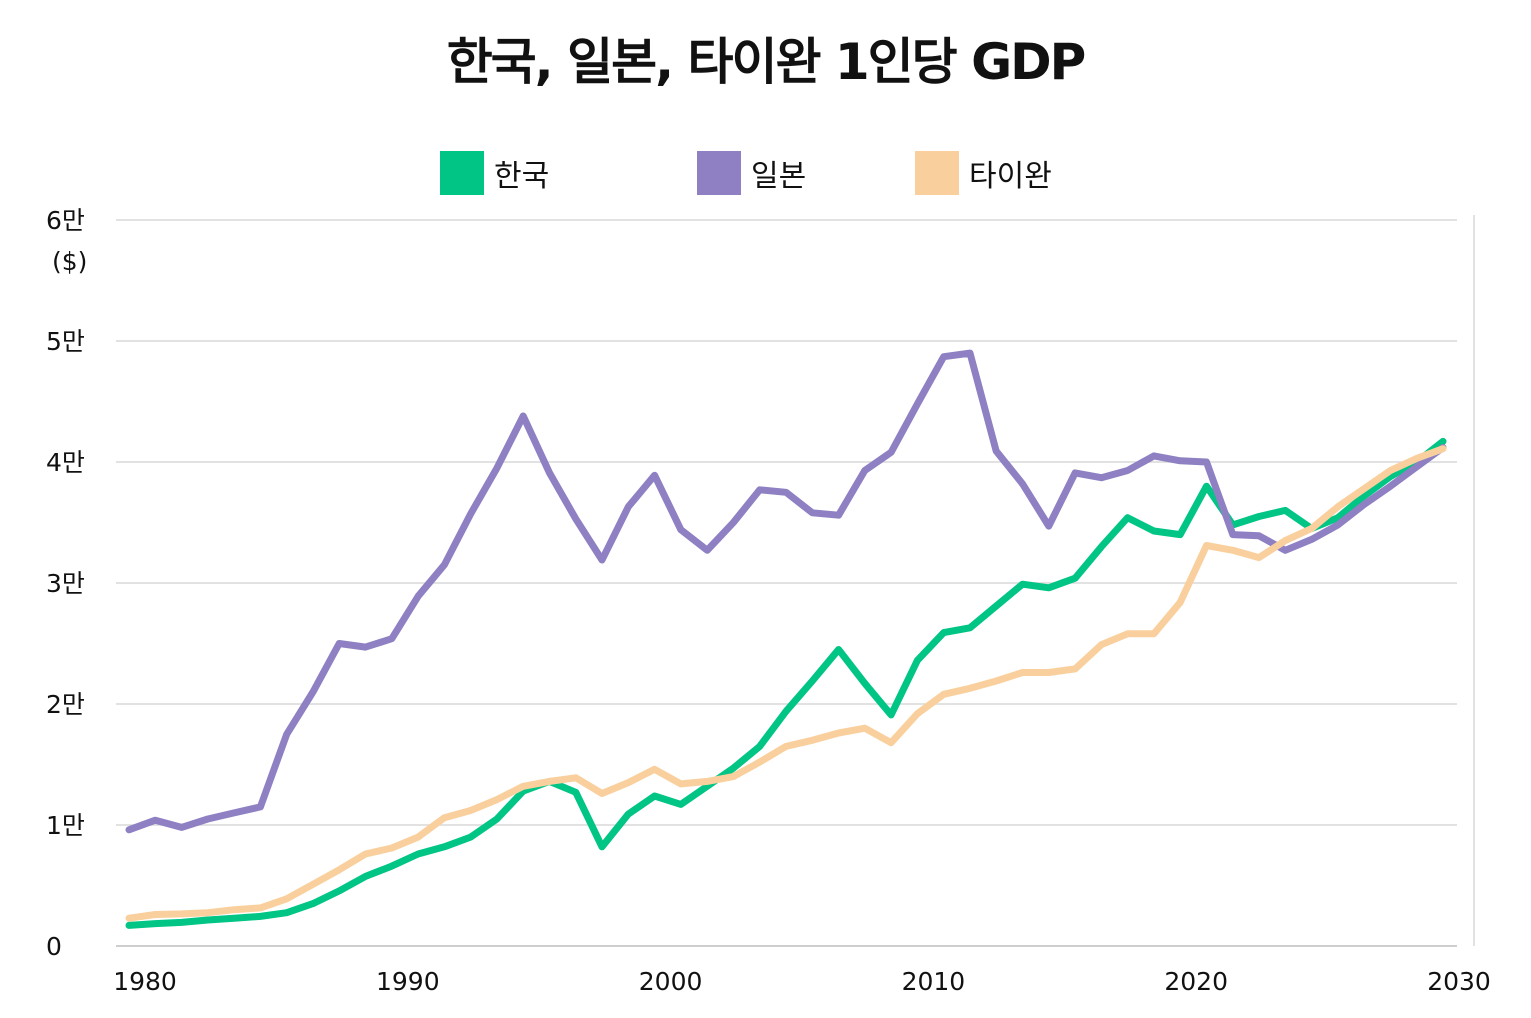 Image resolution: width=1531 pixels, height=1018 pixels. I want to click on y-tick-label: 3만, so click(65, 583).